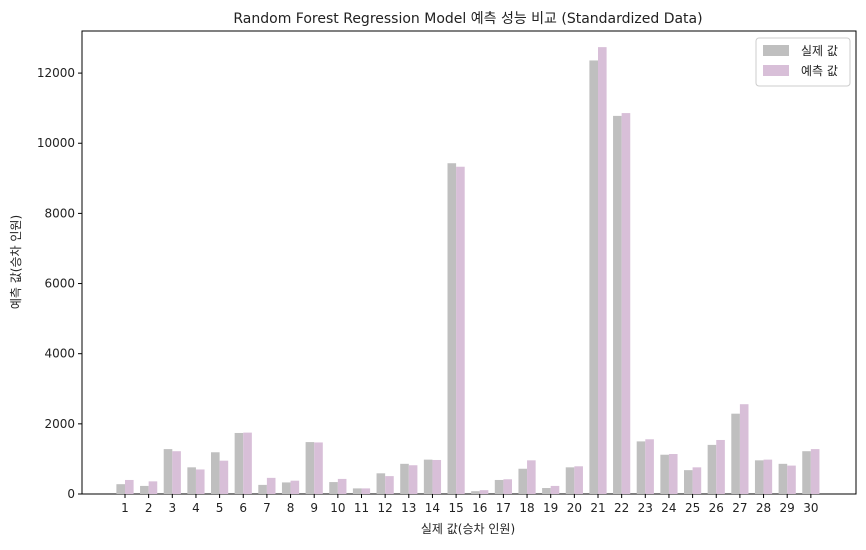 The image size is (866, 550). Describe the element at coordinates (621, 508) in the screenshot. I see `x-tick-label-22: 22` at that location.